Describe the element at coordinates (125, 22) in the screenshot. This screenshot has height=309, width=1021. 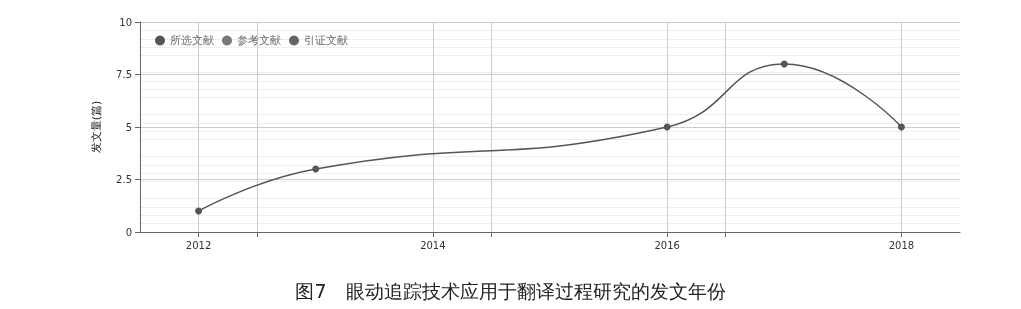
I see `y-tick-label: 10` at that location.